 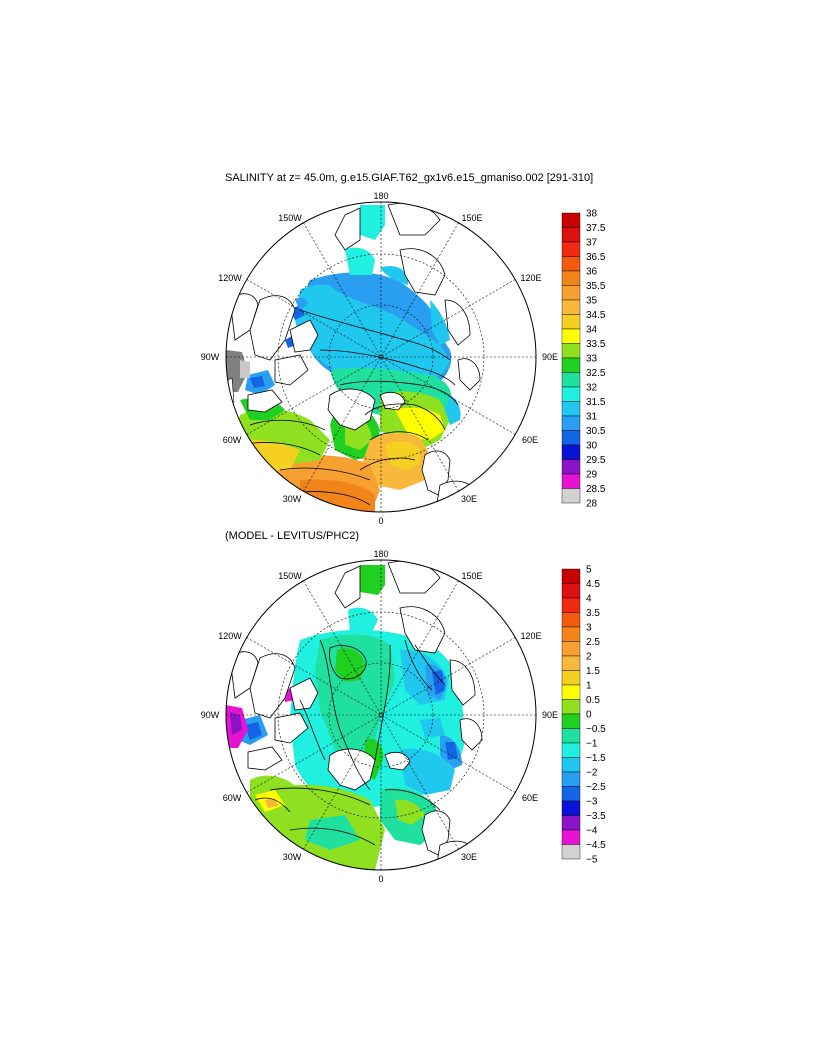 I want to click on colorbar-label: 2, so click(x=589, y=657).